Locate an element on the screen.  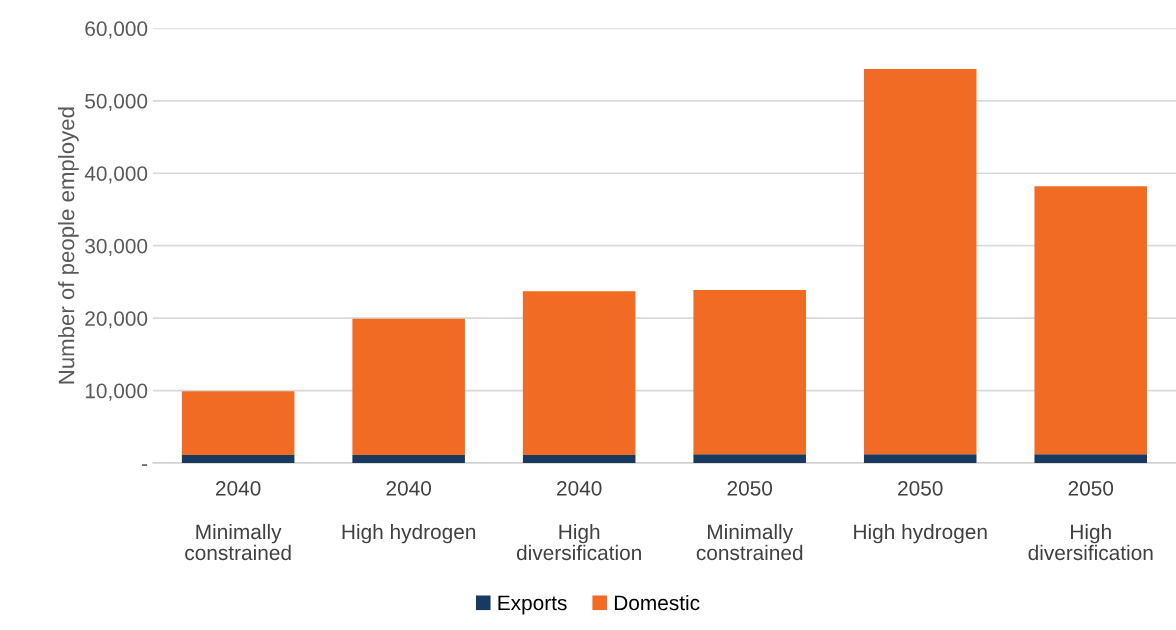
y-tick-label: 20,000 is located at coordinates (116, 320).